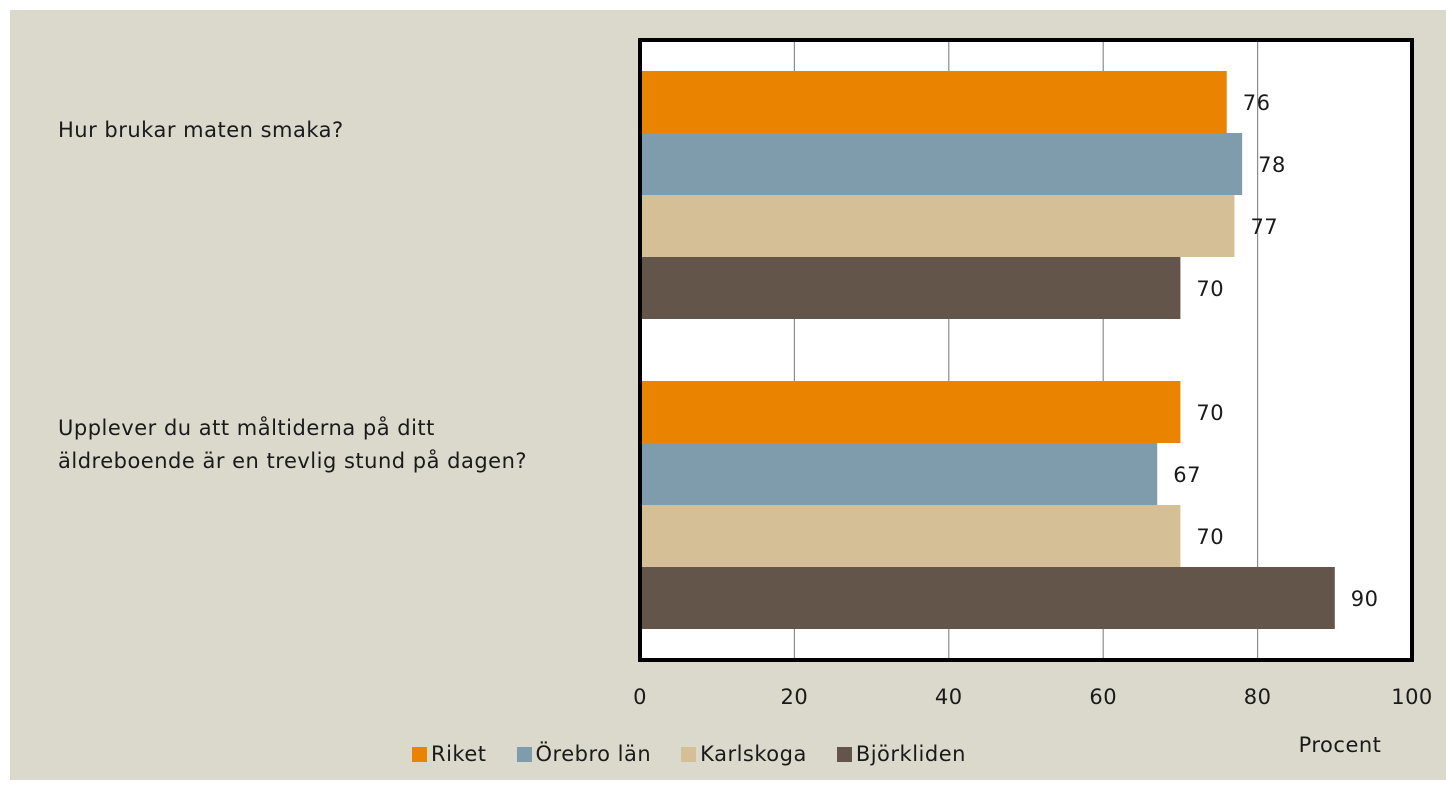 The image size is (1446, 790). I want to click on x-tick-label: 20, so click(795, 697).